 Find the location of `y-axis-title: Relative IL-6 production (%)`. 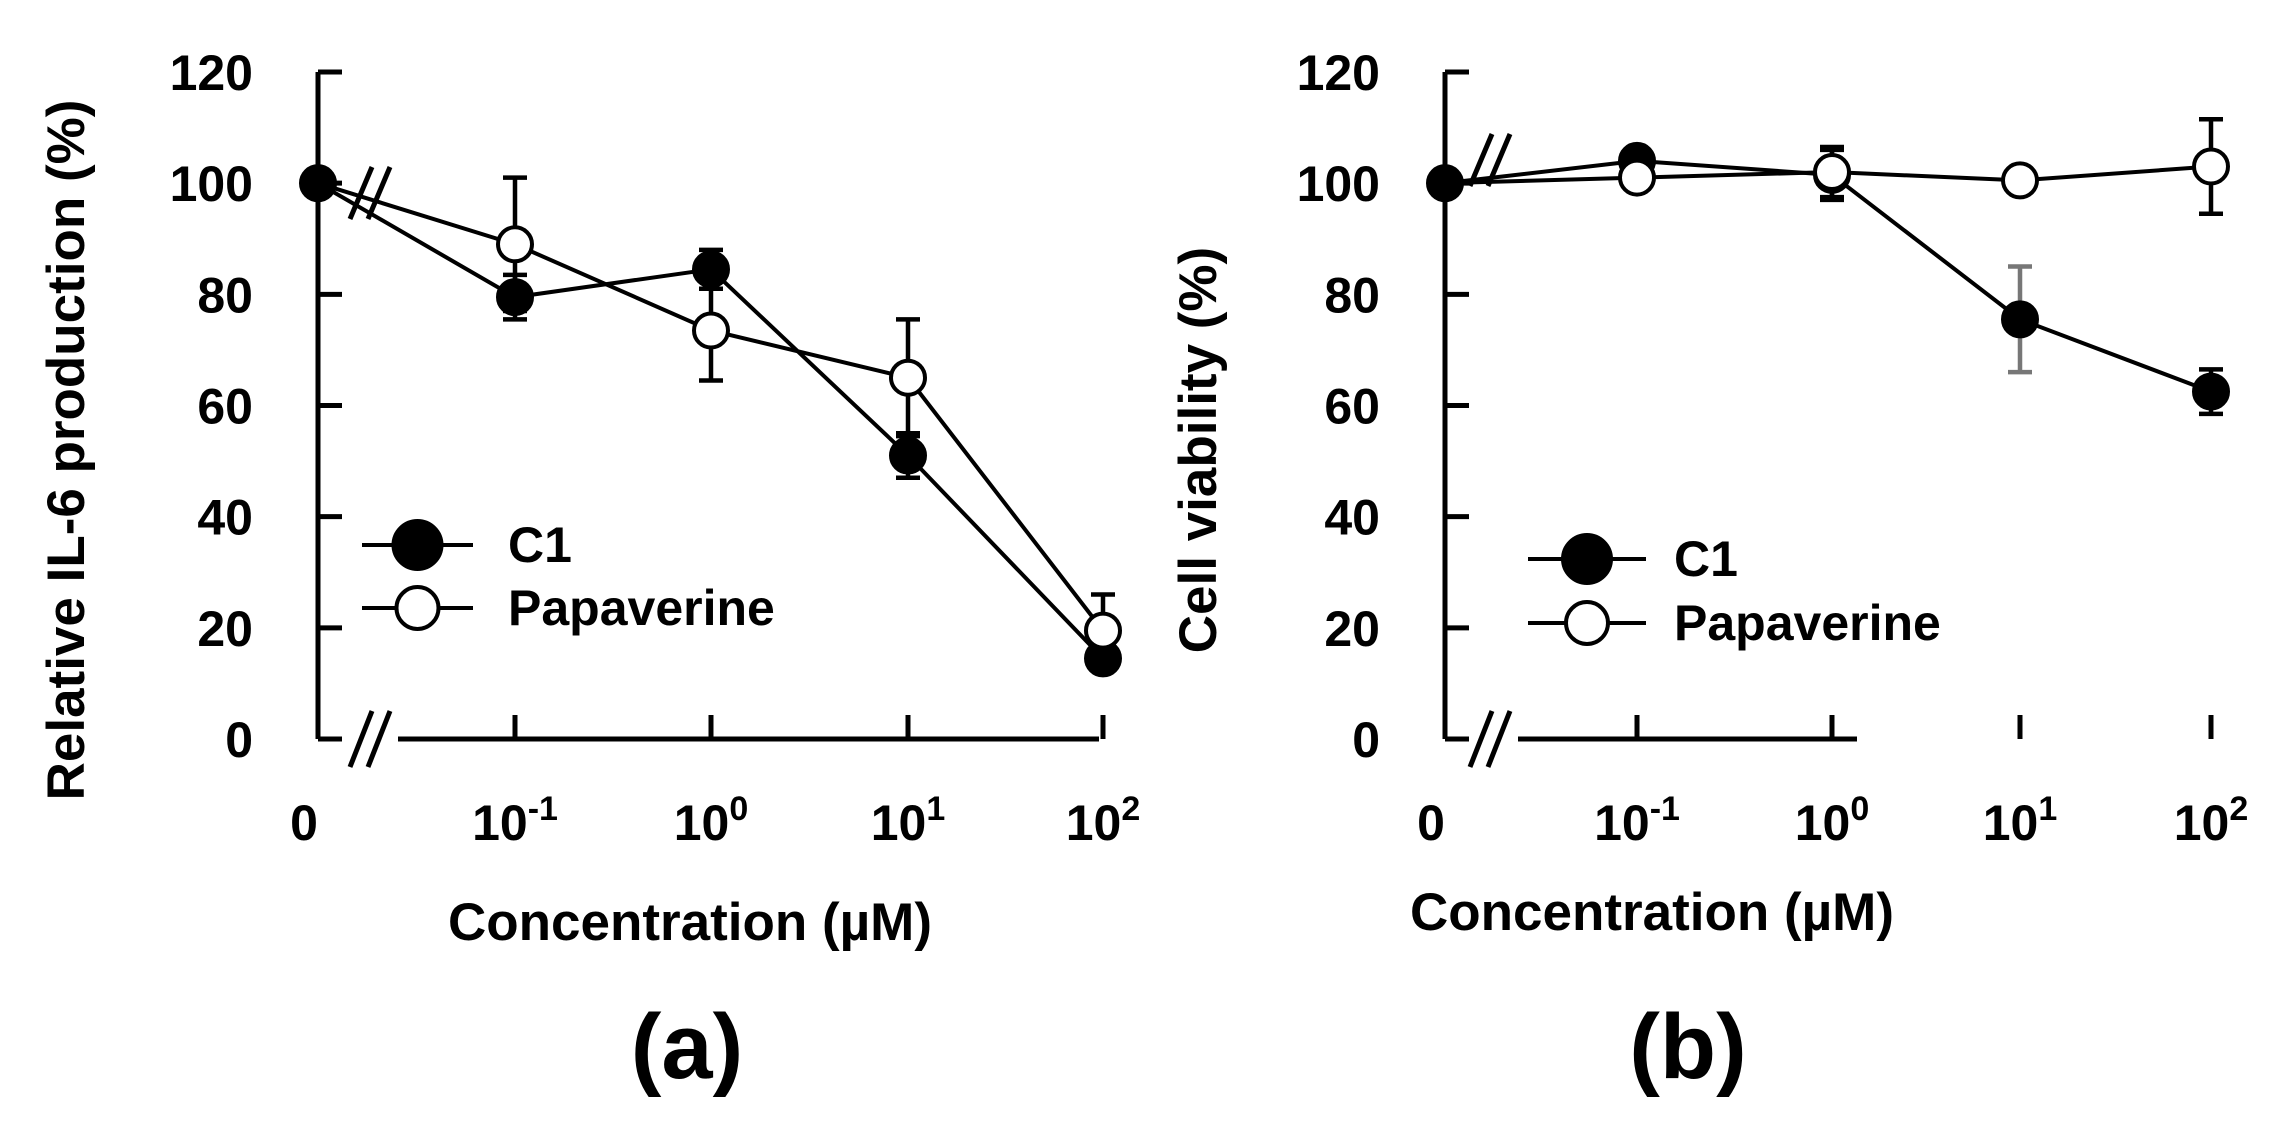

y-axis-title: Relative IL-6 production (%) is located at coordinates (66, 450).